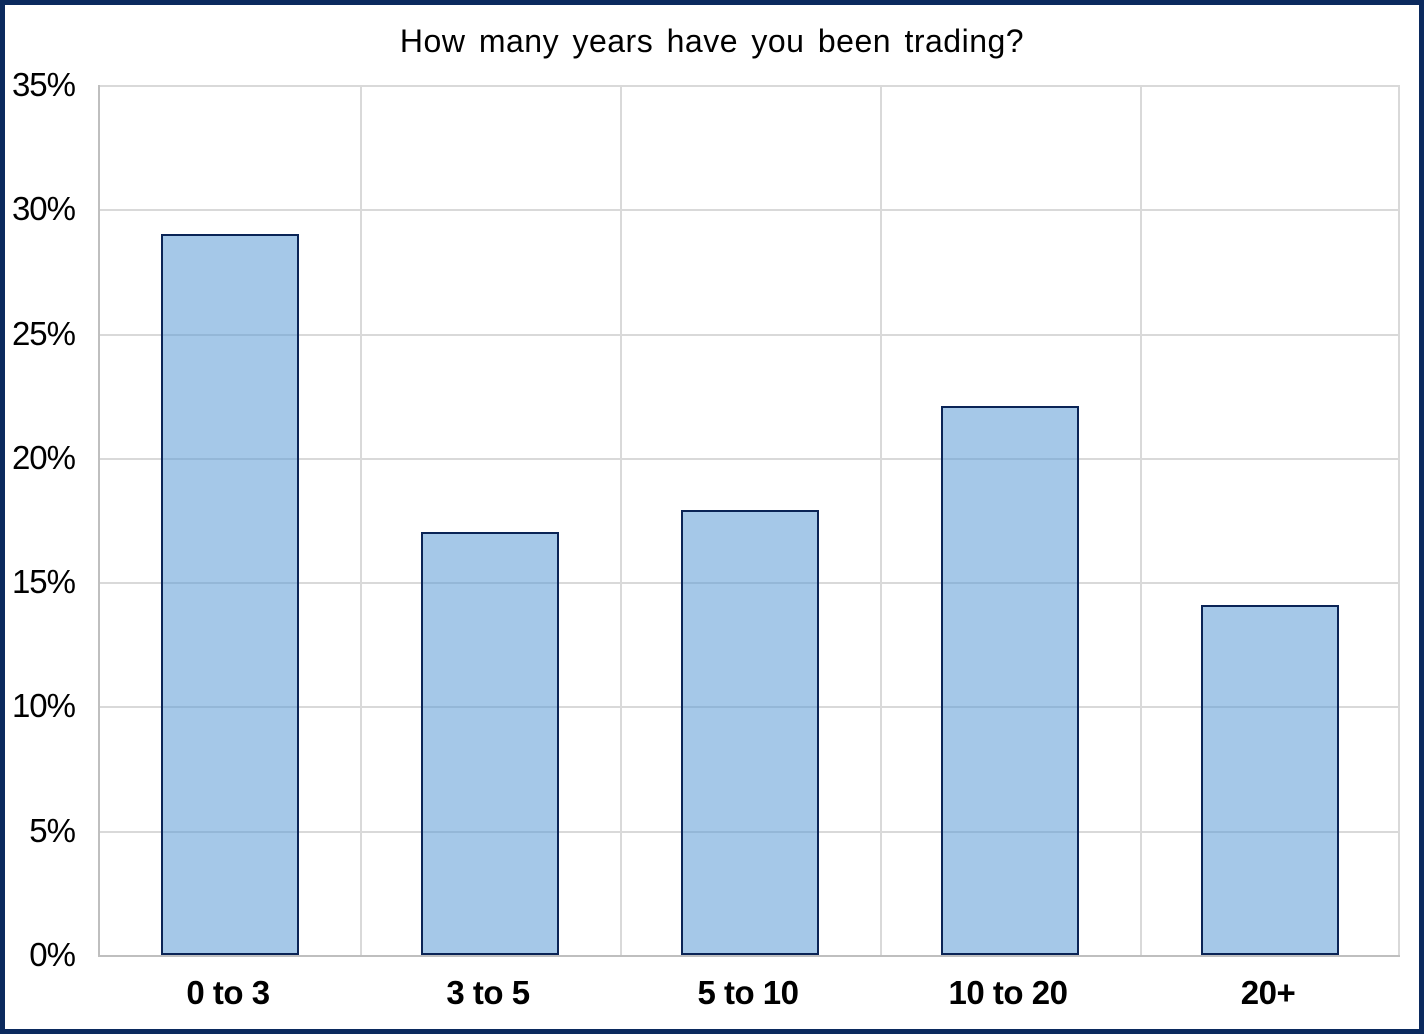 This screenshot has width=1424, height=1034. What do you see at coordinates (228, 992) in the screenshot?
I see `x-category-label-0-to-3: 0 to 3` at bounding box center [228, 992].